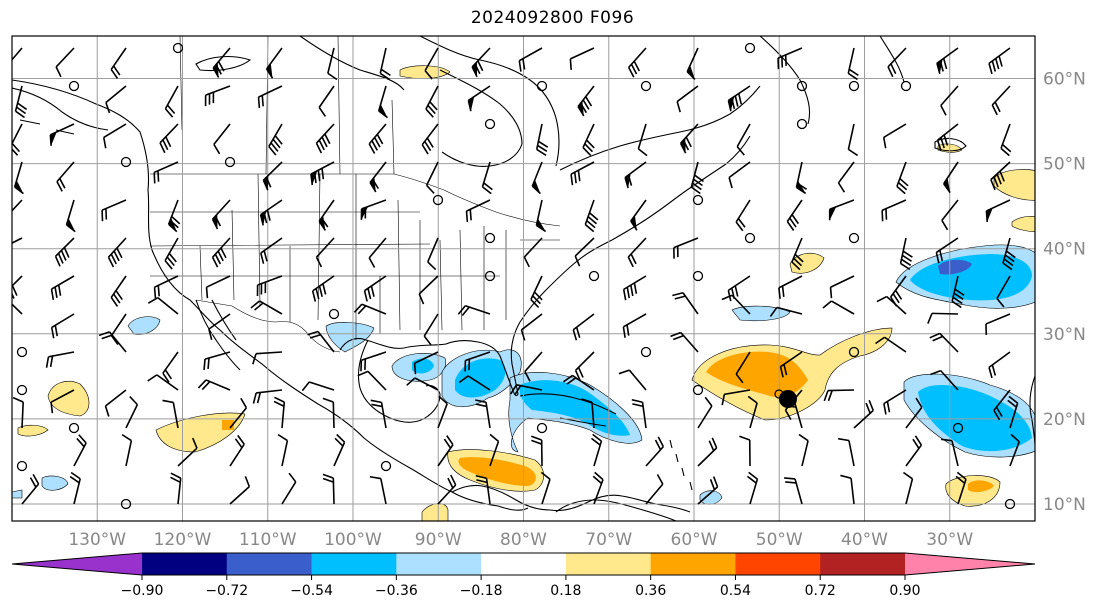 This screenshot has width=1105, height=615. What do you see at coordinates (608, 540) in the screenshot?
I see `longitude-label: 70°W` at bounding box center [608, 540].